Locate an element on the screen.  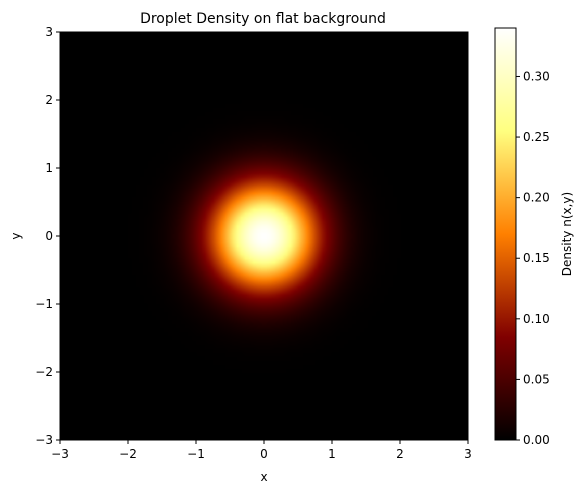
x-tick-label: −3 is located at coordinates (60, 454).